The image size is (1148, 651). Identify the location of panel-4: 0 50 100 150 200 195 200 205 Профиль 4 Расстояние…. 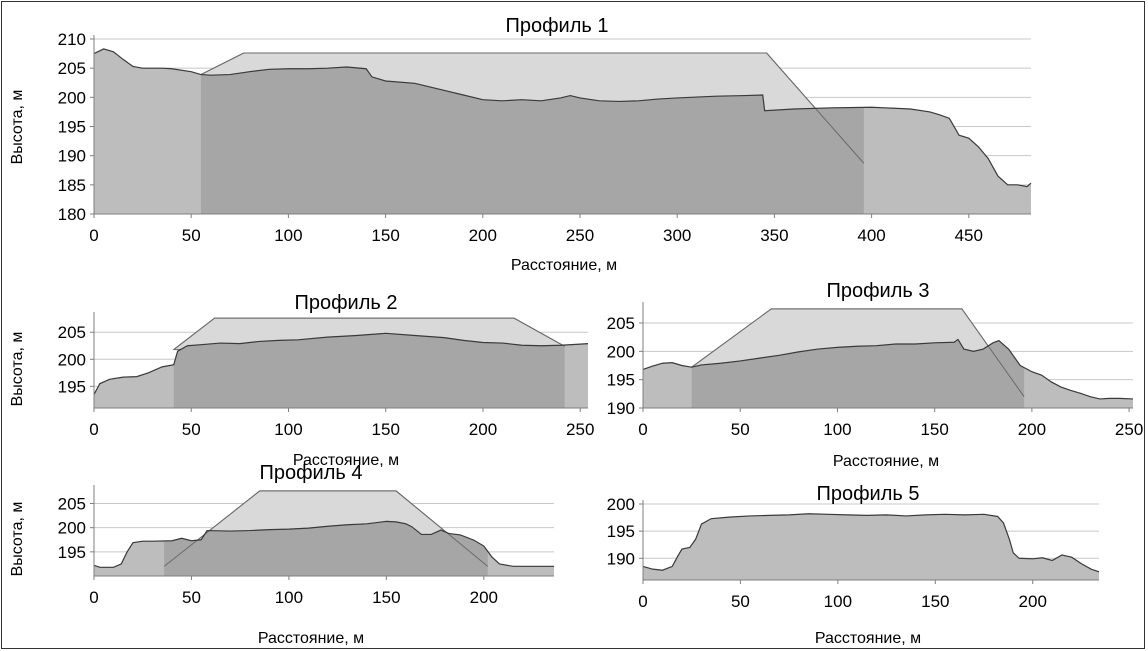
(281, 554).